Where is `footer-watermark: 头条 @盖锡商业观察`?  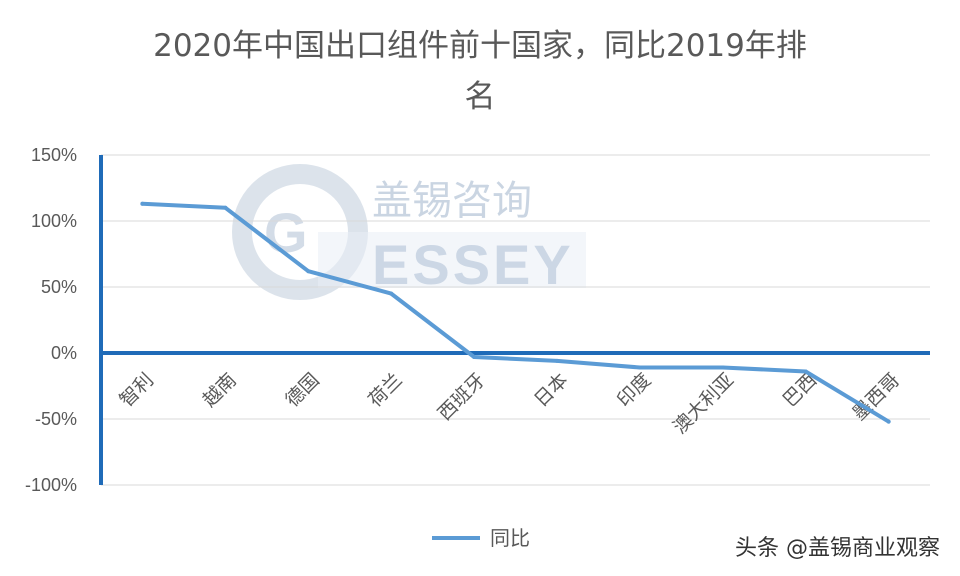 footer-watermark: 头条 @盖锡商业观察 is located at coordinates (837, 548).